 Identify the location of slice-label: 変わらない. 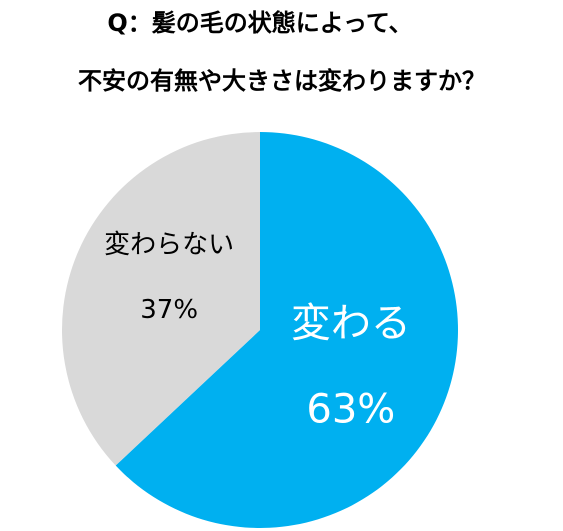
(169, 245).